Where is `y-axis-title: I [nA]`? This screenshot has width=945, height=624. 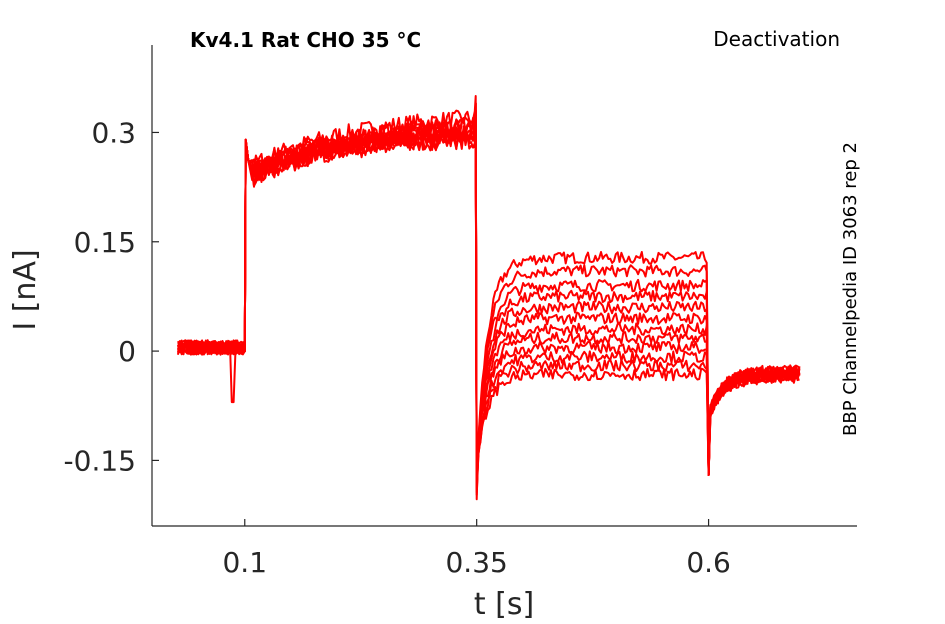
y-axis-title: I [nA] is located at coordinates (25, 289).